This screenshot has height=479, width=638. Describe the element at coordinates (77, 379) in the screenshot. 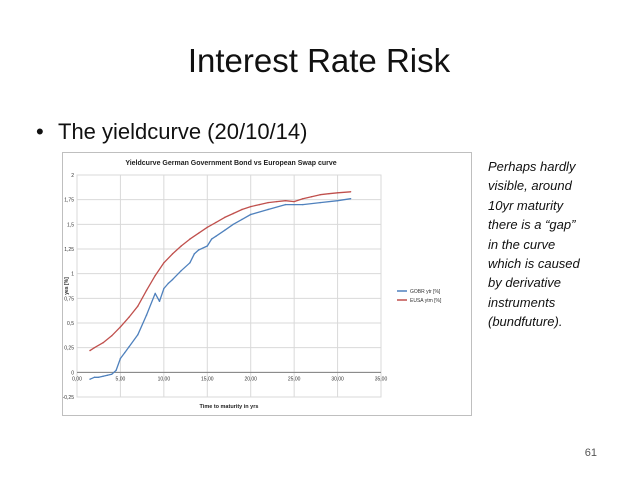

I see `x-tick-label: 0,00` at that location.